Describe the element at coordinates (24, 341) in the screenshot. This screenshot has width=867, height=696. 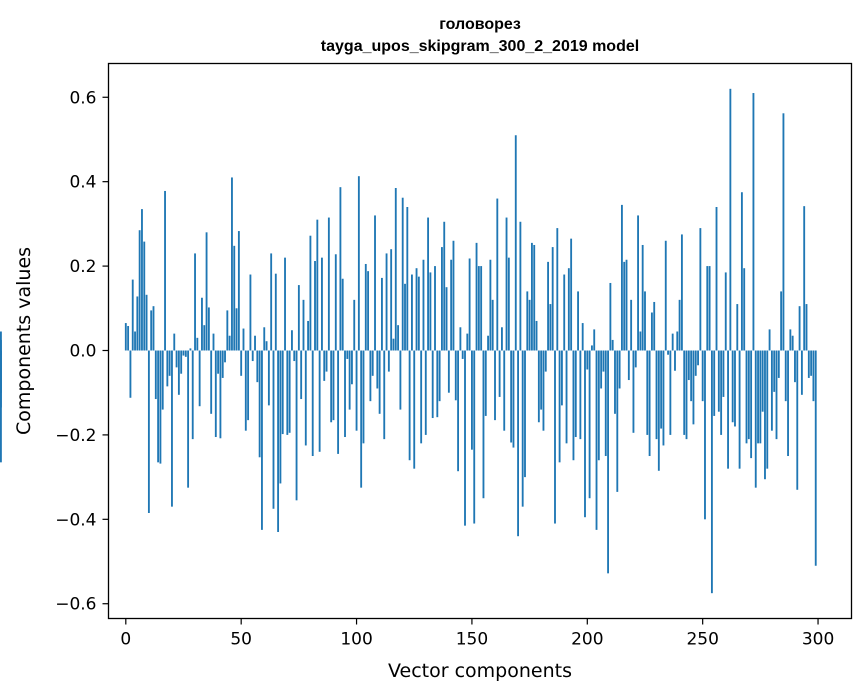
I see `y-axis-label: Components values` at that location.